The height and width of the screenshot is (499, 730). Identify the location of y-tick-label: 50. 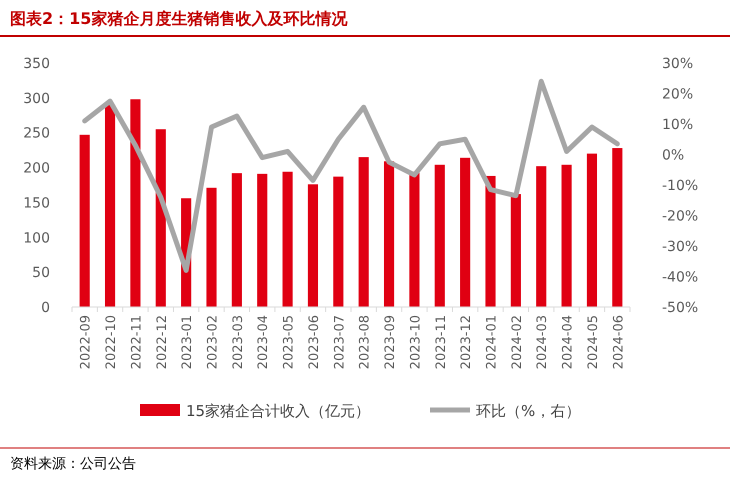
(41, 273).